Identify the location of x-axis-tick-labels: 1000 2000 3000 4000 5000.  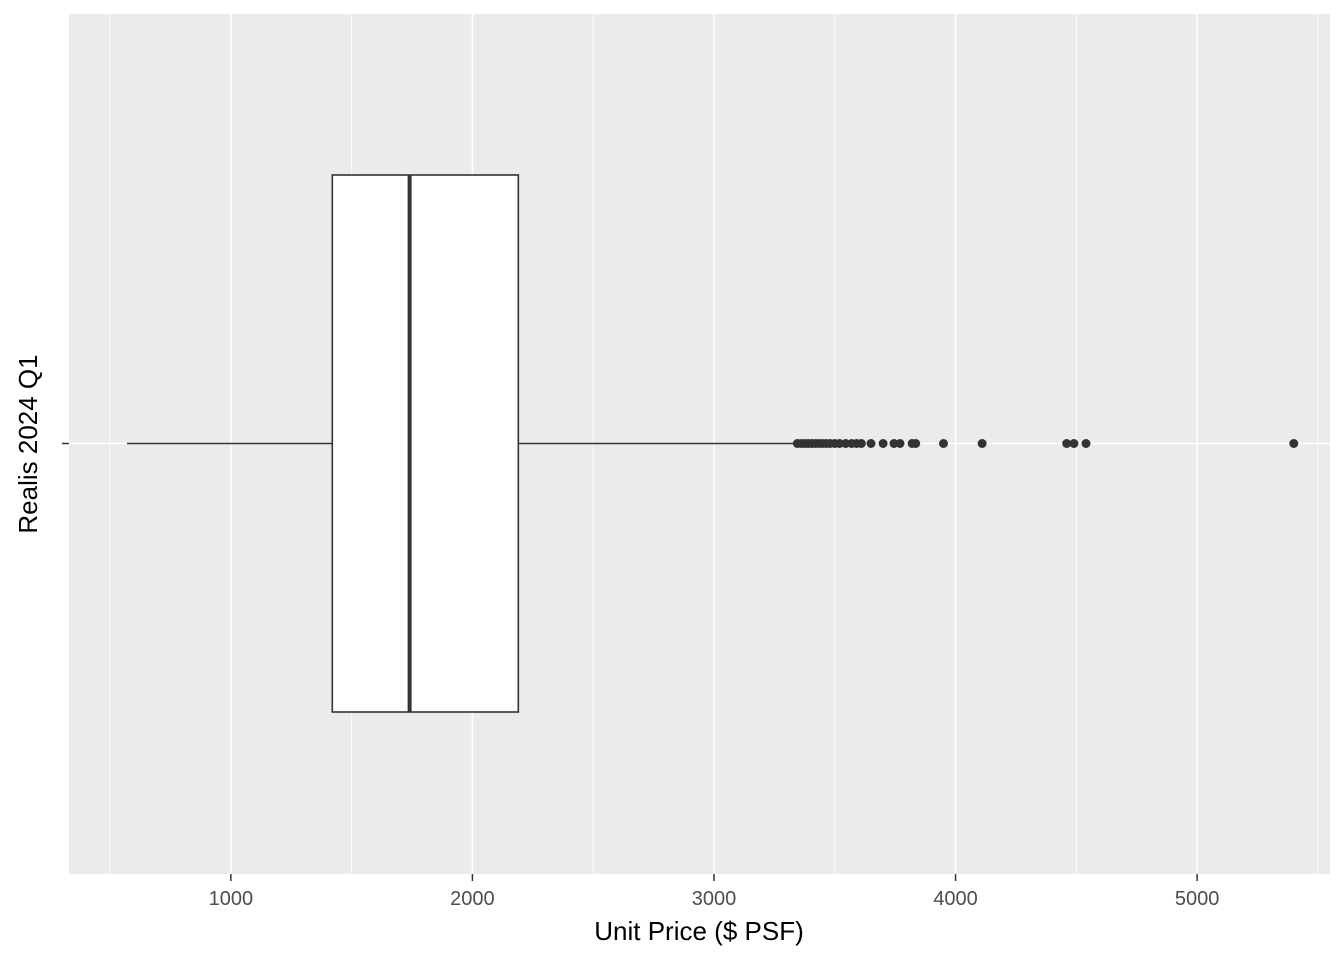
(714, 899).